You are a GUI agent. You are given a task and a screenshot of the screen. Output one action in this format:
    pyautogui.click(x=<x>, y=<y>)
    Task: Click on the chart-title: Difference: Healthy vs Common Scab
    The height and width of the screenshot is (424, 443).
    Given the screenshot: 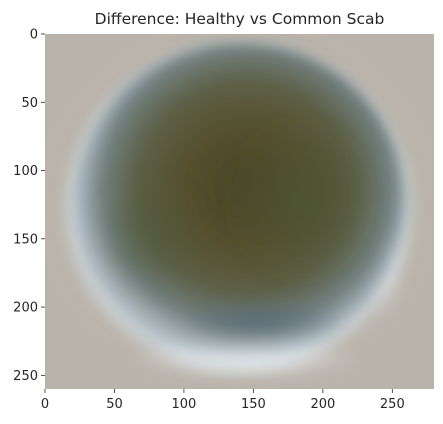 What is the action you would take?
    pyautogui.click(x=240, y=19)
    